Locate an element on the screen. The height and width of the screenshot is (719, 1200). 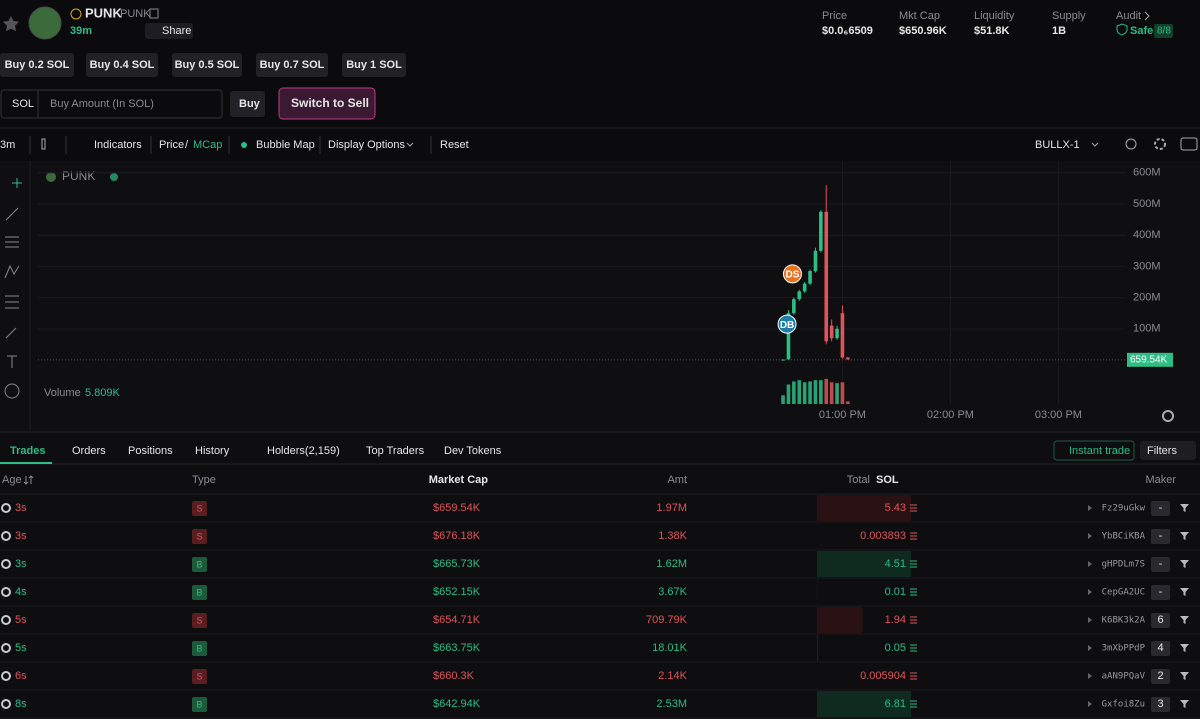
amount-input is located at coordinates (111, 104).